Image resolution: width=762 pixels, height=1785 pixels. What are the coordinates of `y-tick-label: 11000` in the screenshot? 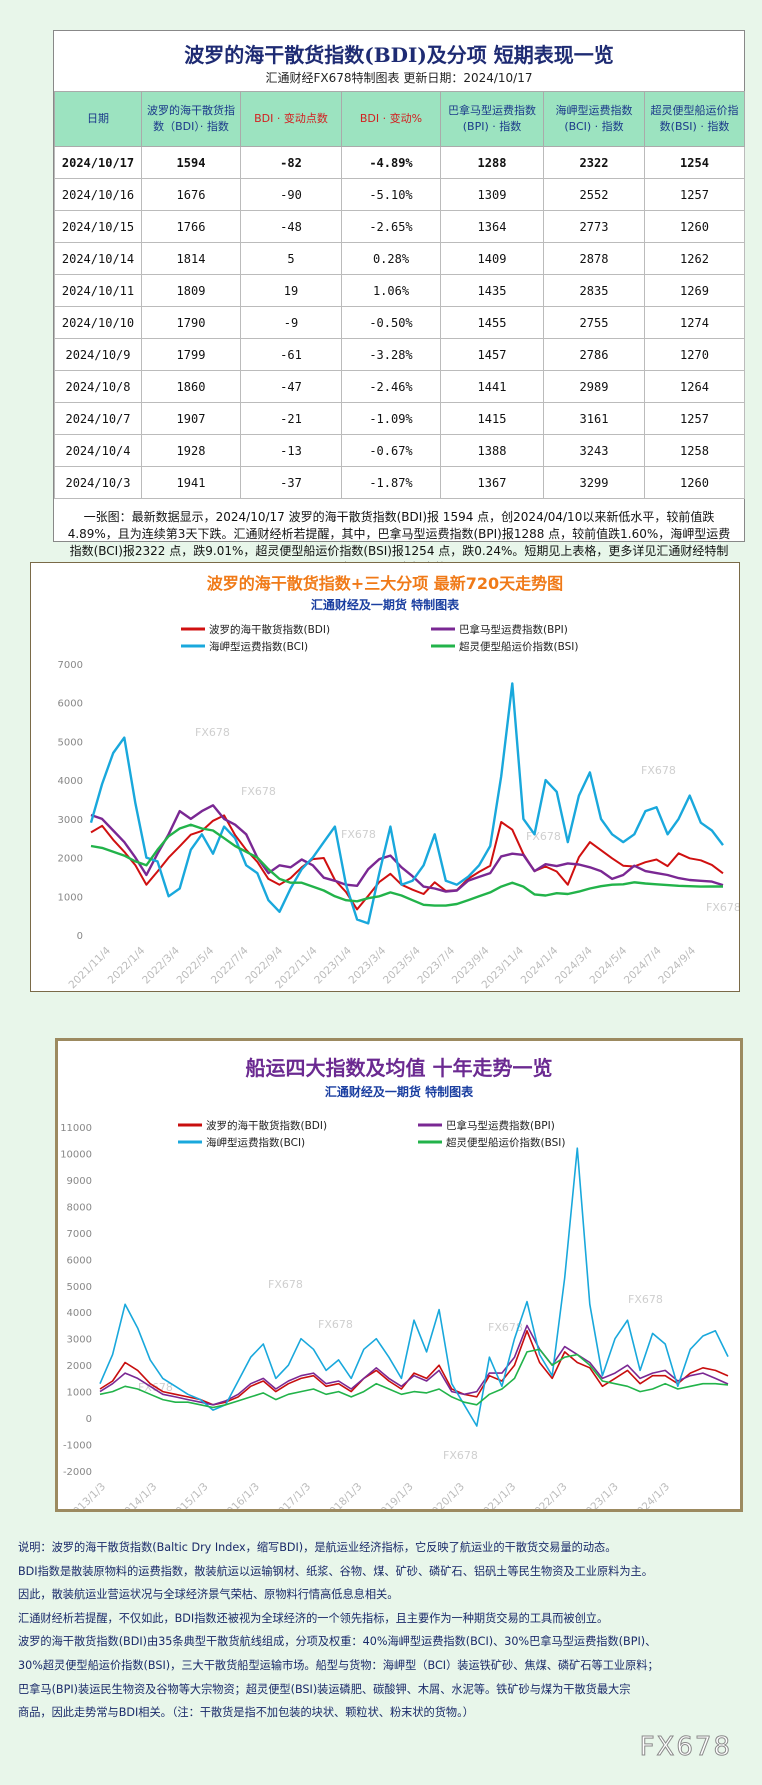 It's located at (76, 1128).